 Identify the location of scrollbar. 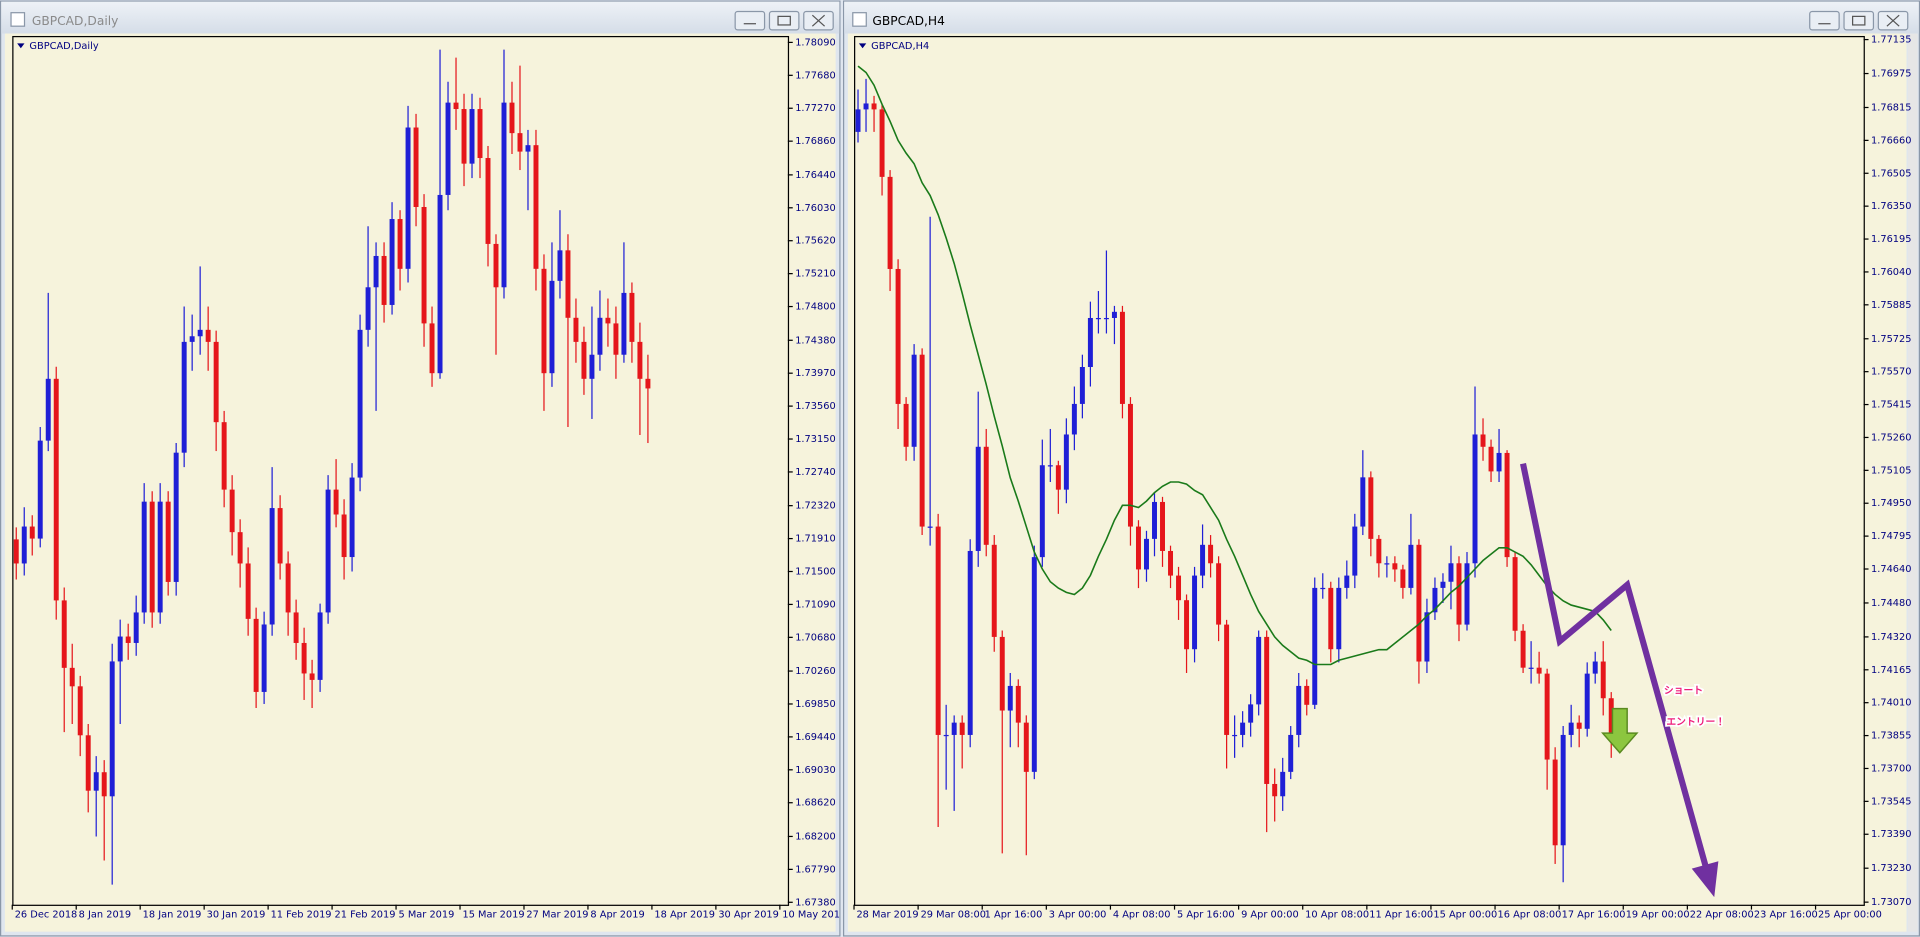
(1912, 482).